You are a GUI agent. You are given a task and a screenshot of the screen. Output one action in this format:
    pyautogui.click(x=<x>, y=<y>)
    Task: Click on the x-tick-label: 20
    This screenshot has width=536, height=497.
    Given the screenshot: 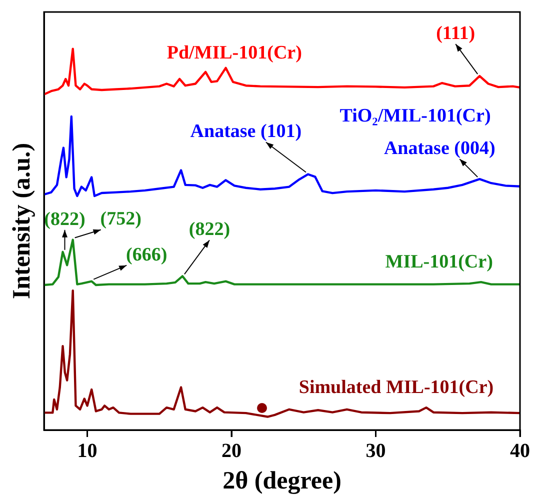 What is the action you would take?
    pyautogui.click(x=232, y=451)
    